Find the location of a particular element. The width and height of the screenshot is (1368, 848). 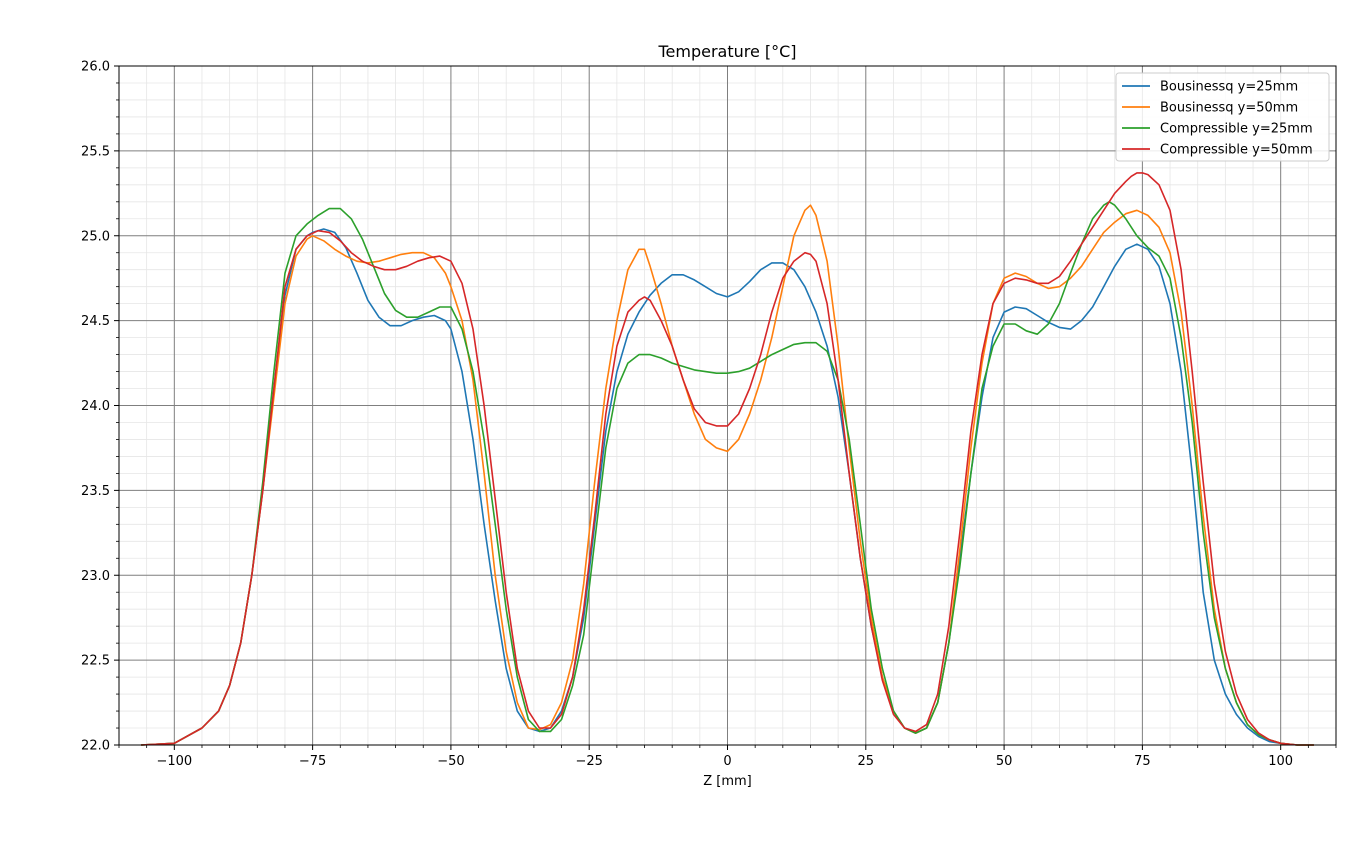

y-tick-label: 26.0 is located at coordinates (95, 67).